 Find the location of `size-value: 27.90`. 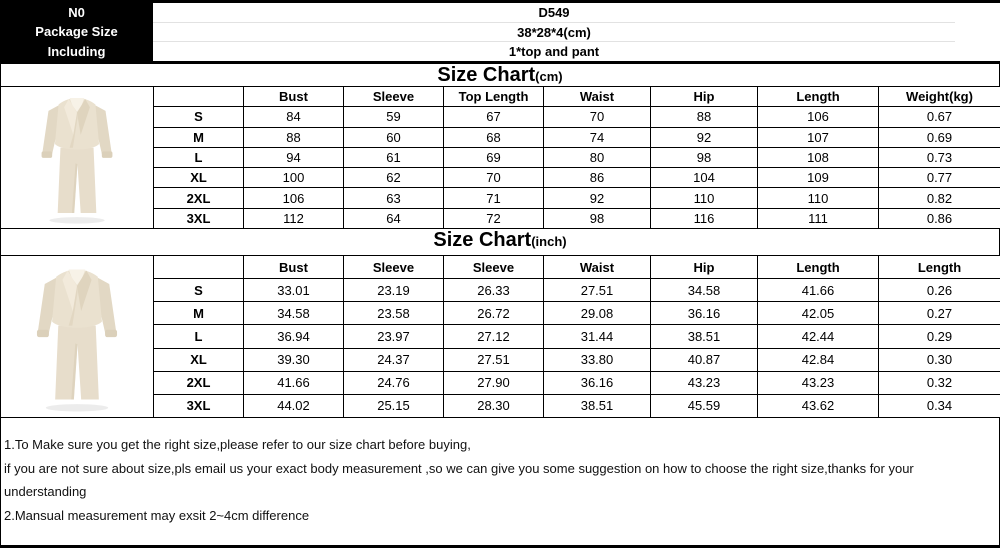

size-value: 27.90 is located at coordinates (493, 382).